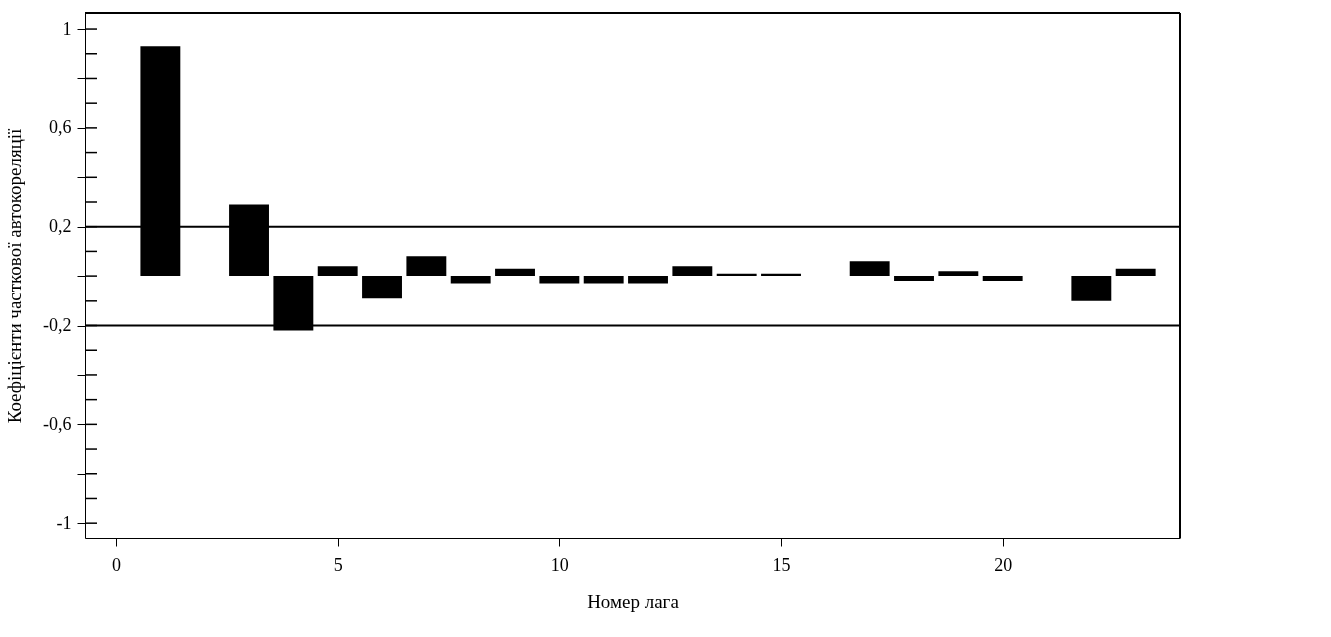 The width and height of the screenshot is (1331, 637). Describe the element at coordinates (1003, 564) in the screenshot. I see `x-tick-label: 20` at that location.